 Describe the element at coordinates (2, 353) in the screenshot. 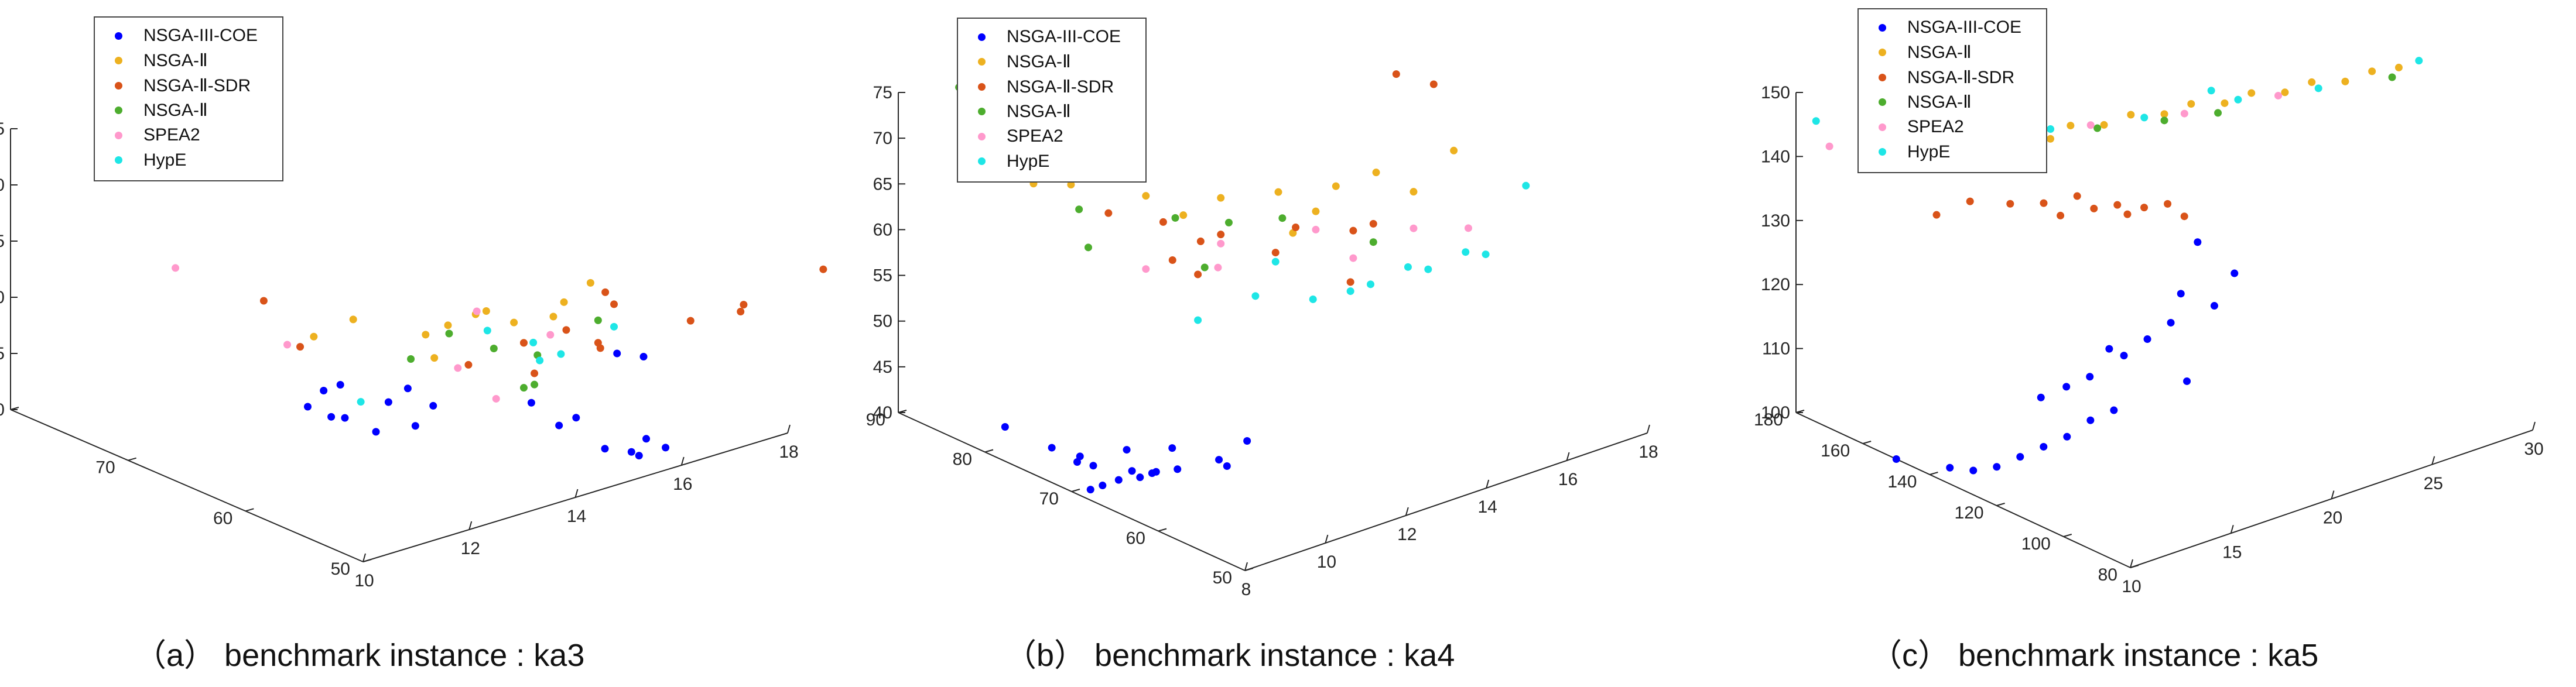

I see `z-tick-label: 45` at that location.